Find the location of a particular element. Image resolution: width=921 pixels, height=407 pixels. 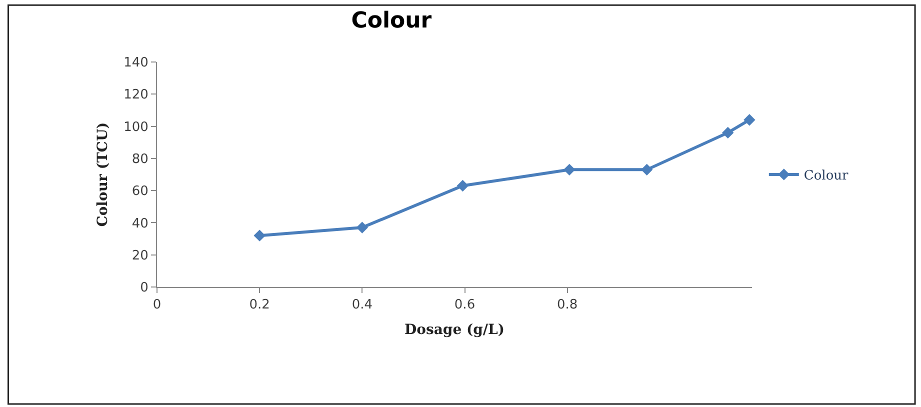

y-tick-label: 100 is located at coordinates (136, 127).